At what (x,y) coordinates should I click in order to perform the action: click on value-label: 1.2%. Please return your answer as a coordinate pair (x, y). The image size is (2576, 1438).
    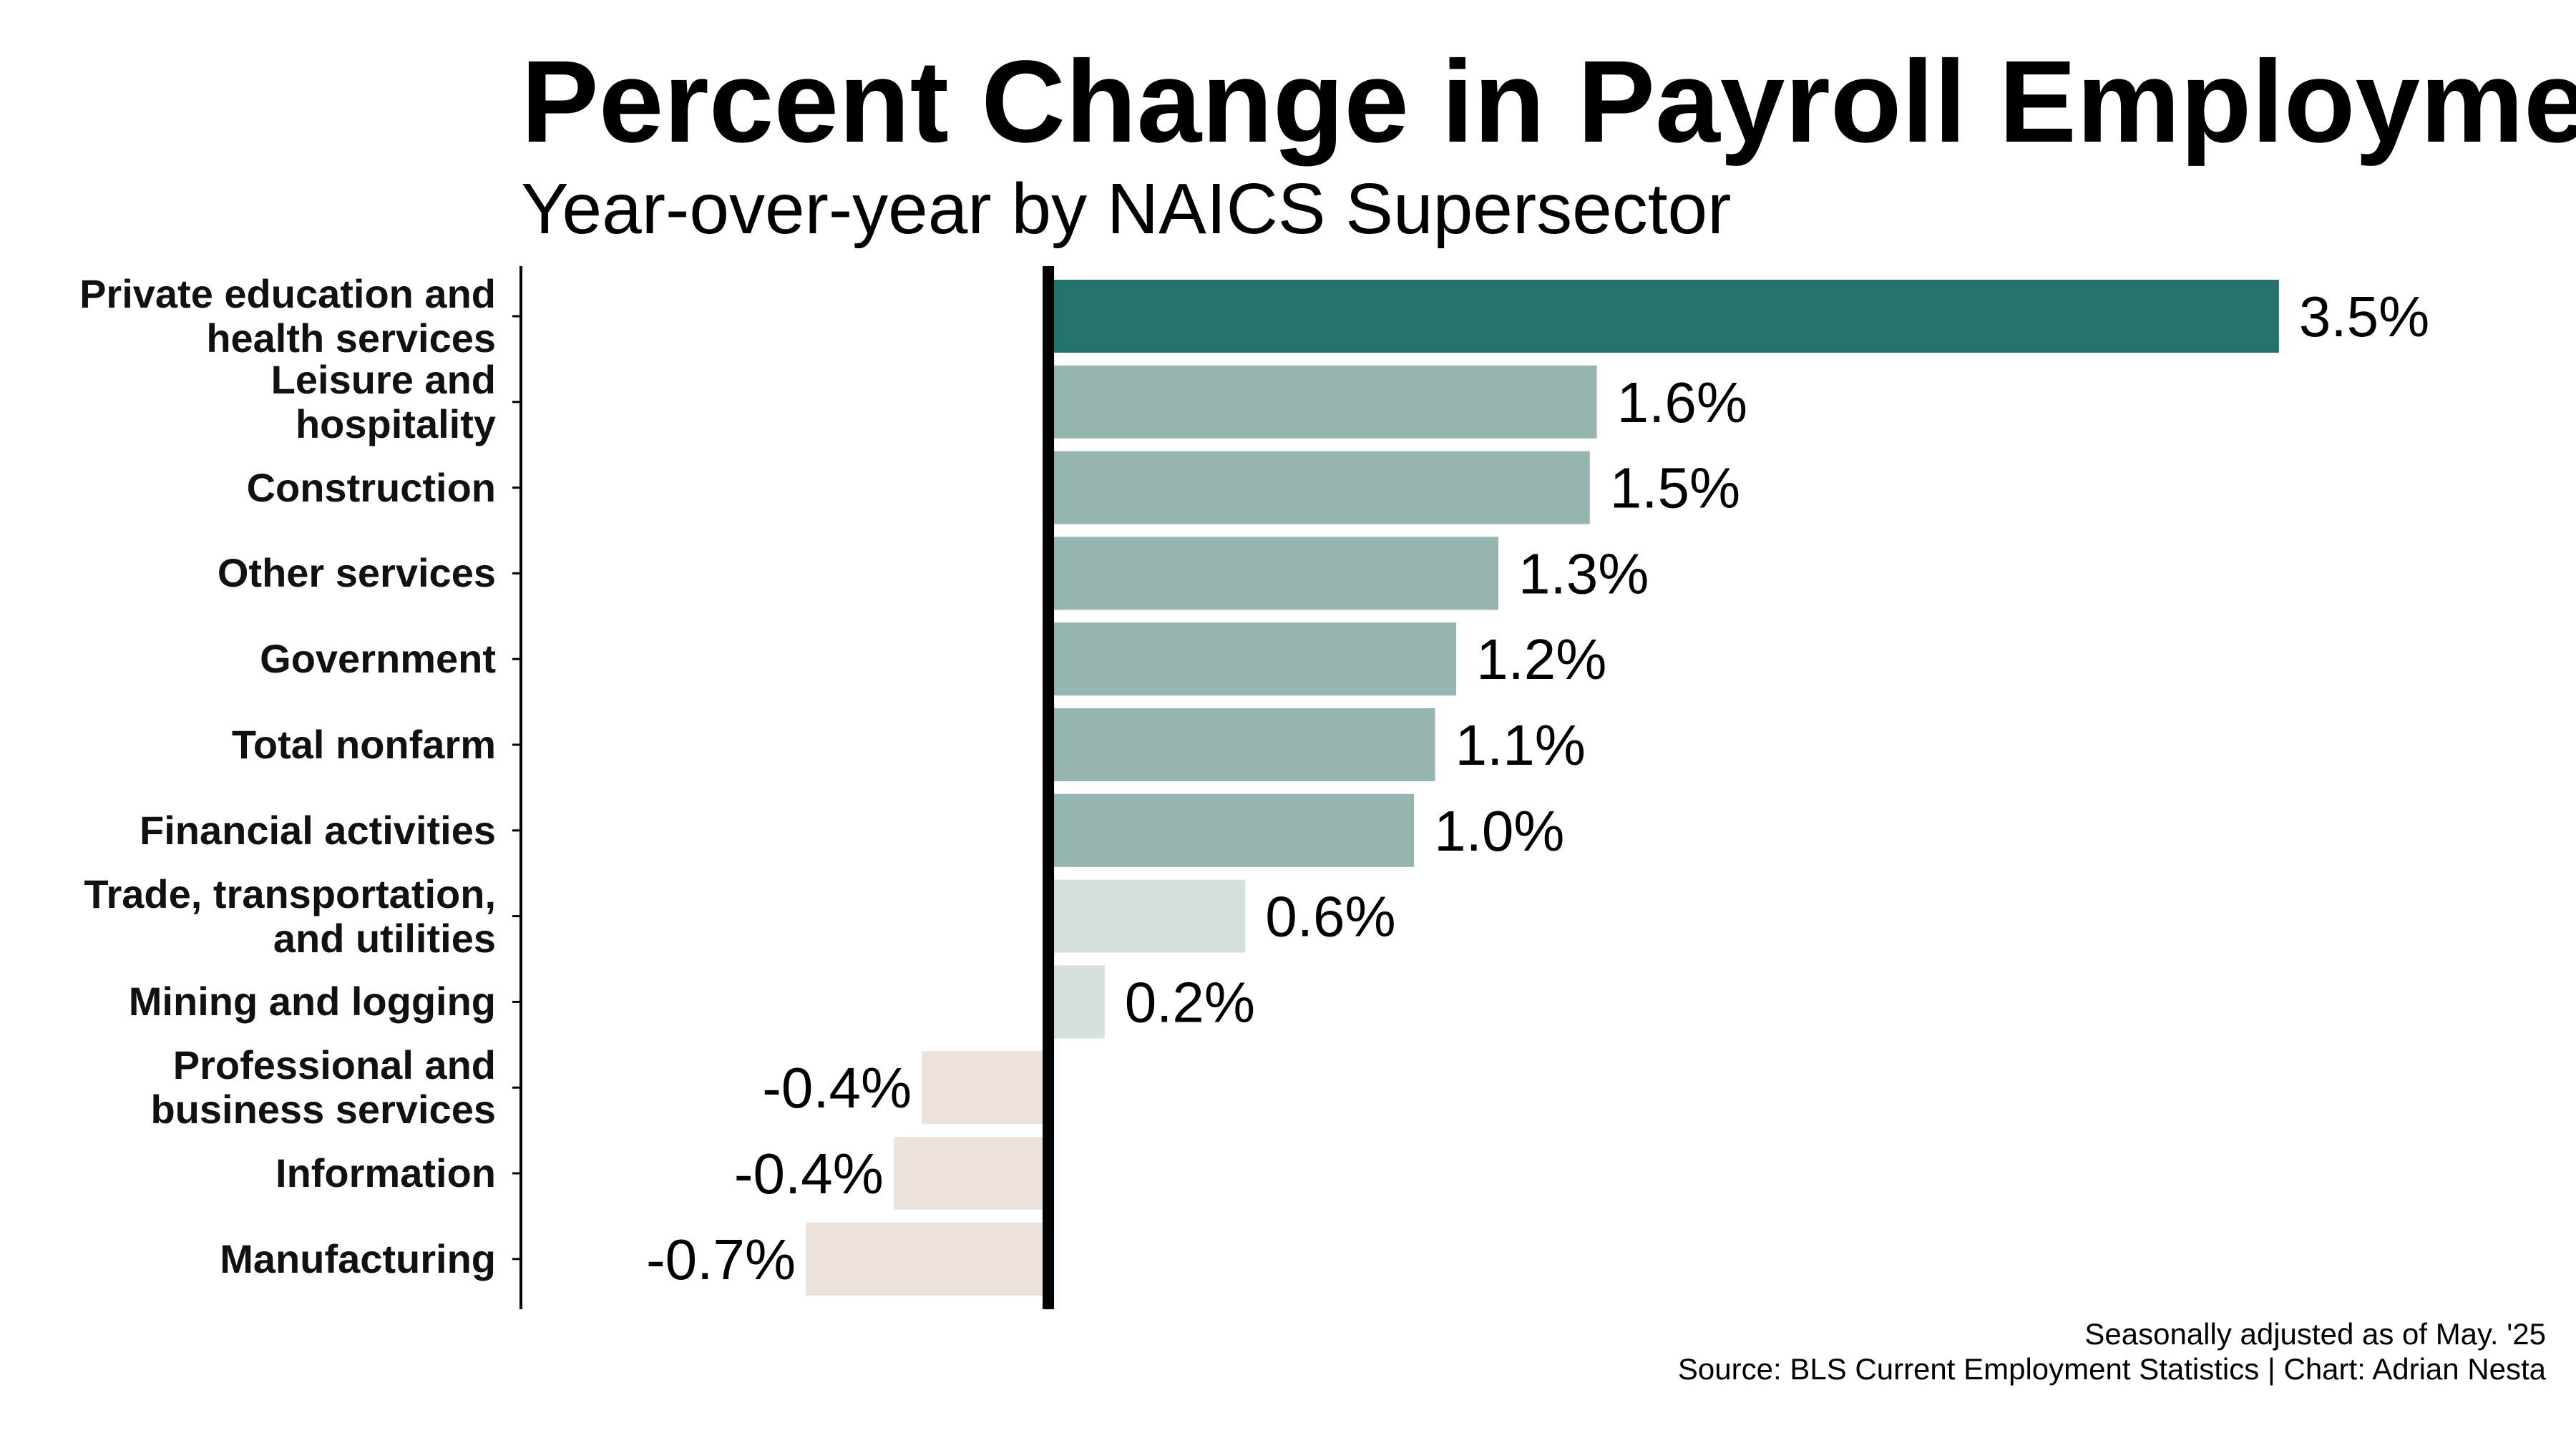
    Looking at the image, I should click on (1541, 659).